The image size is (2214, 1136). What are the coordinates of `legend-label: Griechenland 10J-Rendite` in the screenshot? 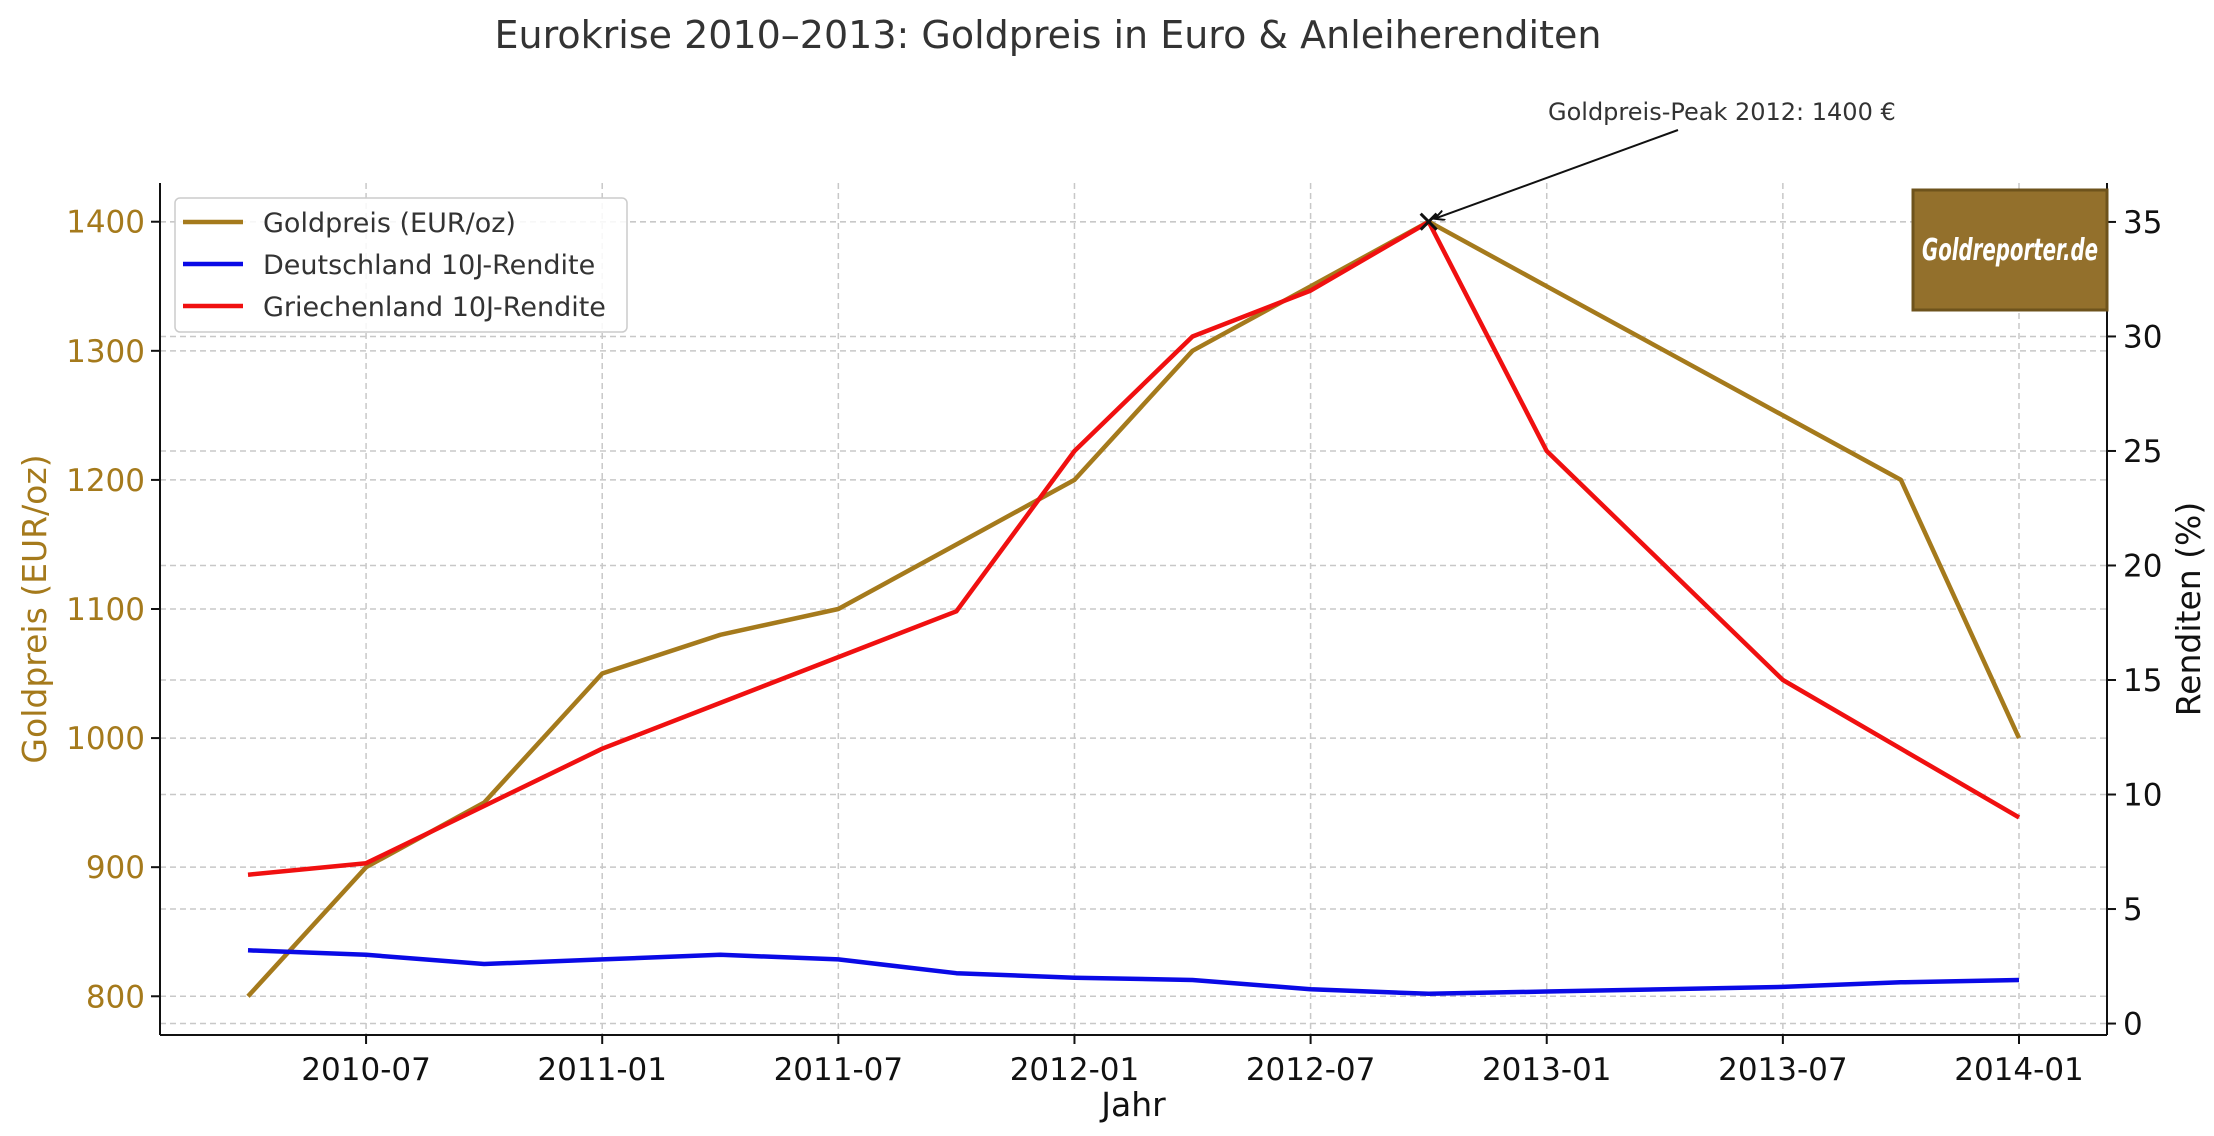 It's located at (434, 307).